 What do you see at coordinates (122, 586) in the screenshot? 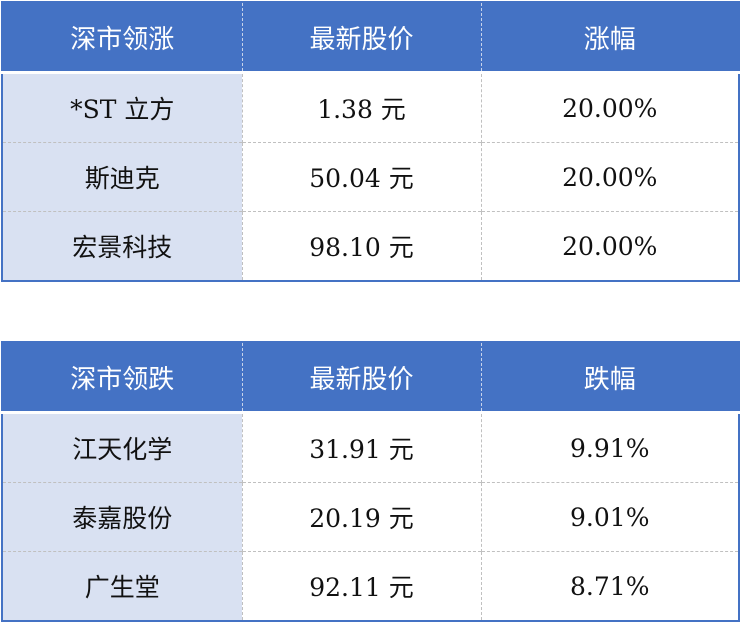
I see `stock-name: 广生堂` at bounding box center [122, 586].